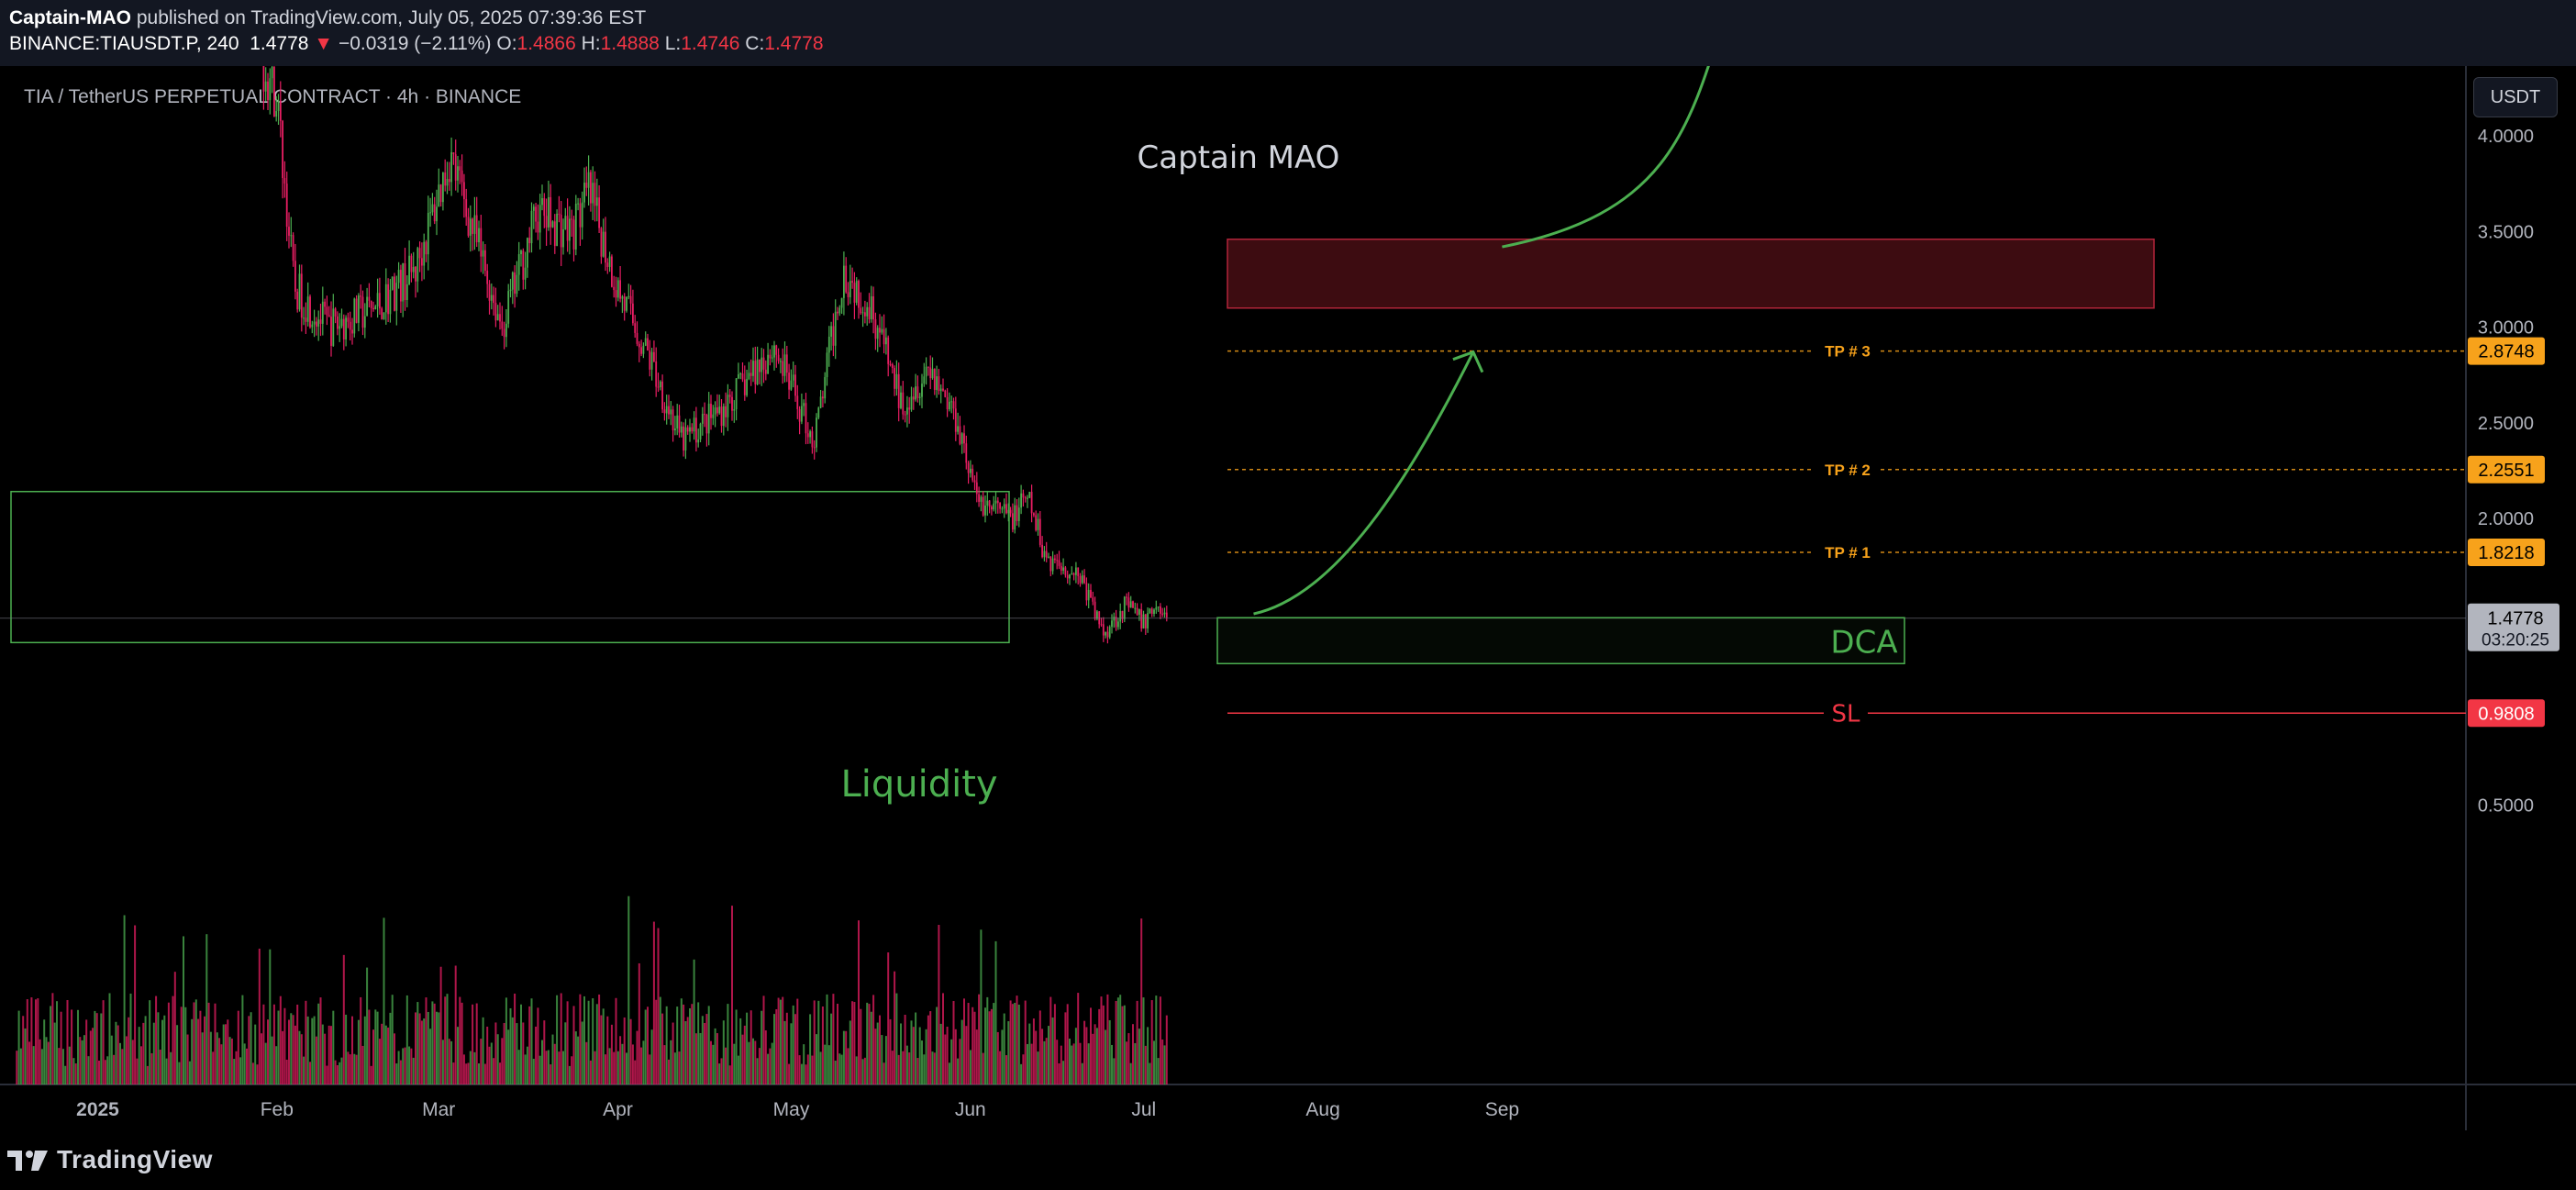  What do you see at coordinates (1848, 470) in the screenshot?
I see `tp2-label: TP # 2` at bounding box center [1848, 470].